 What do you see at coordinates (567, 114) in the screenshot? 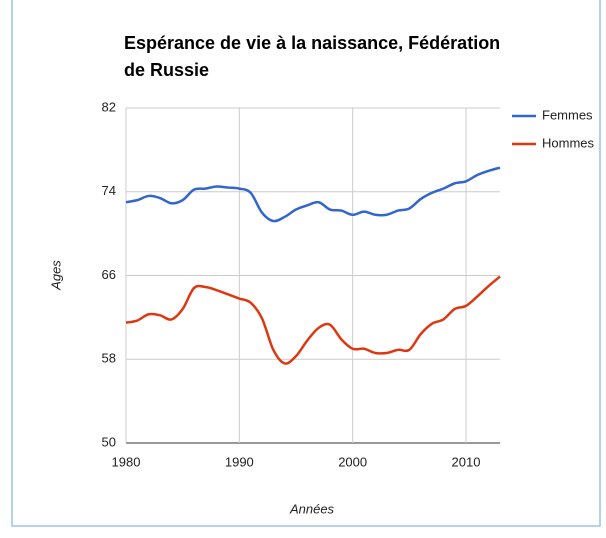
I see `legend-label: Femmes` at bounding box center [567, 114].